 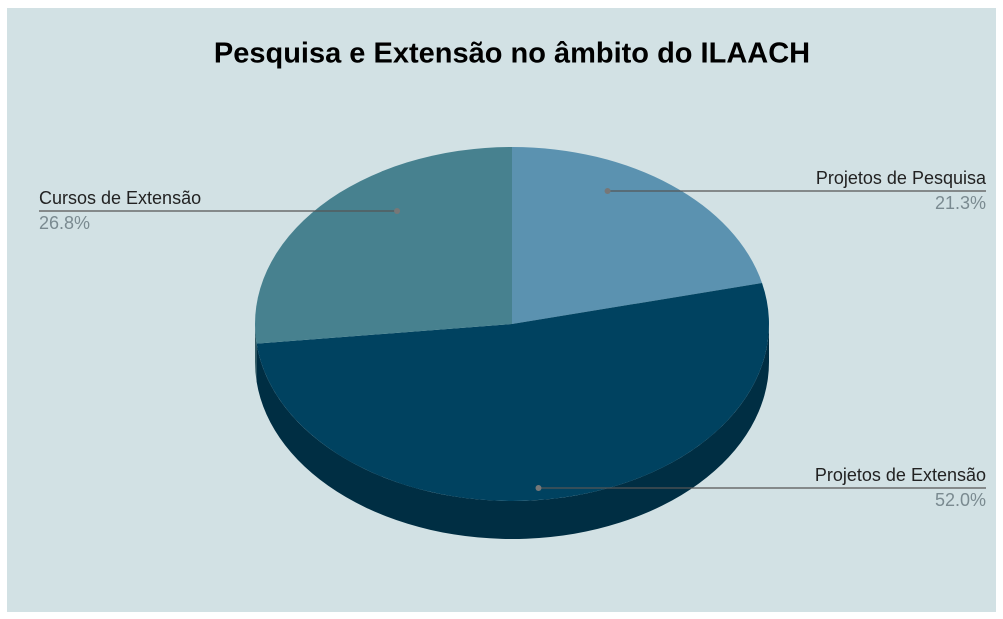 I want to click on pie-side, so click(x=256, y=353).